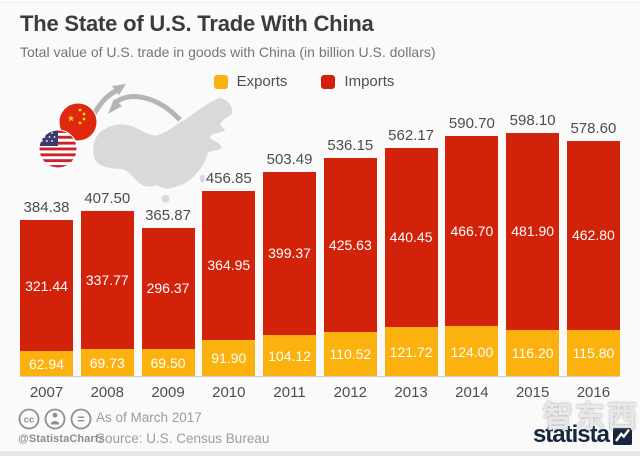 The image size is (640, 456). Describe the element at coordinates (471, 124) in the screenshot. I see `total-value-label: 590.70` at that location.